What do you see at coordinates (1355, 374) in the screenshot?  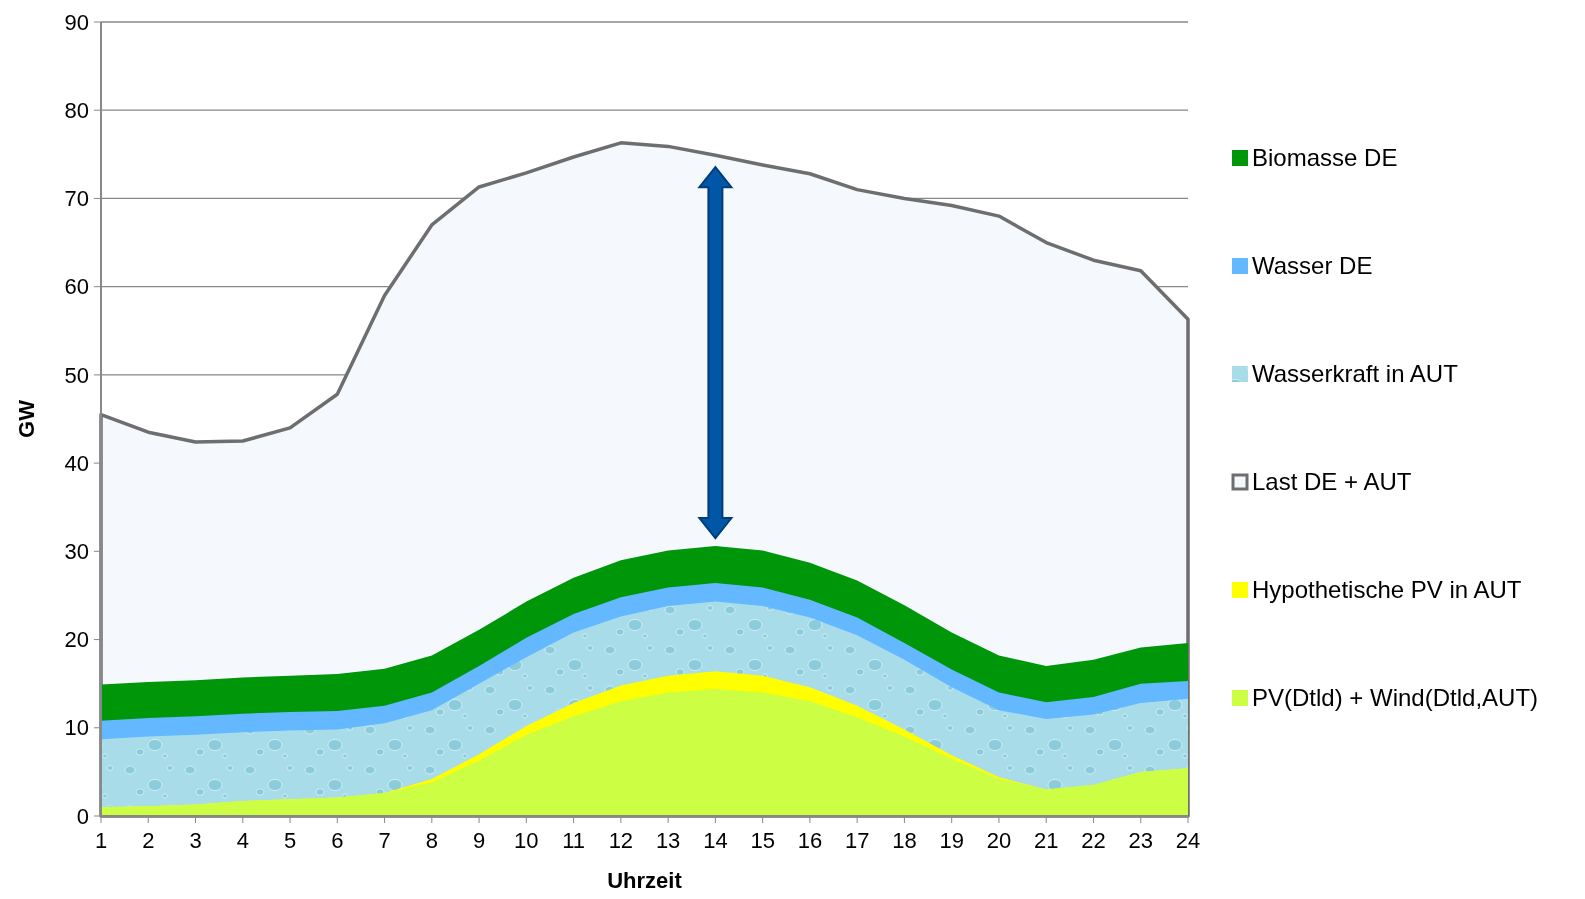 I see `legend-label: Wasserkraft in AUT` at bounding box center [1355, 374].